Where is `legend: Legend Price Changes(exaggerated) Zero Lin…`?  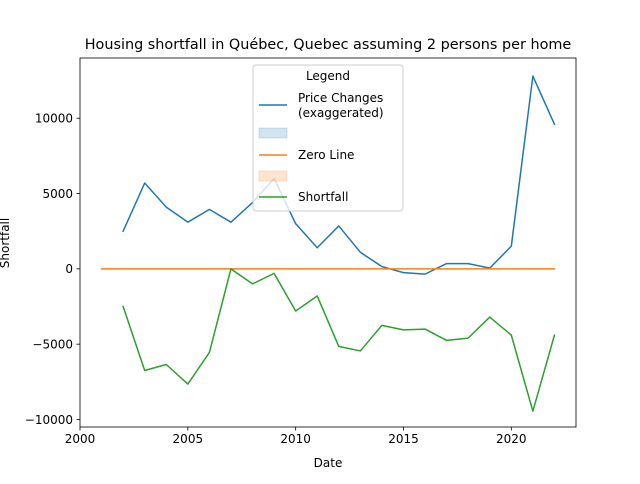 legend: Legend Price Changes(exaggerated) Zero Lin… is located at coordinates (328, 138).